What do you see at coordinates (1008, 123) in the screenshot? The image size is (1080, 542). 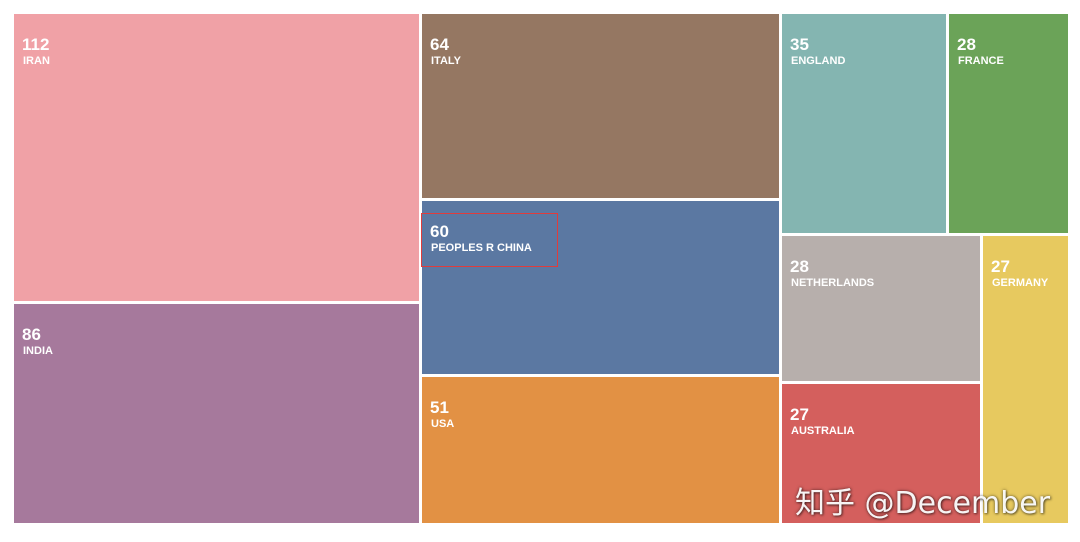 I see `treemap-tile-france: 28 FRANCE` at bounding box center [1008, 123].